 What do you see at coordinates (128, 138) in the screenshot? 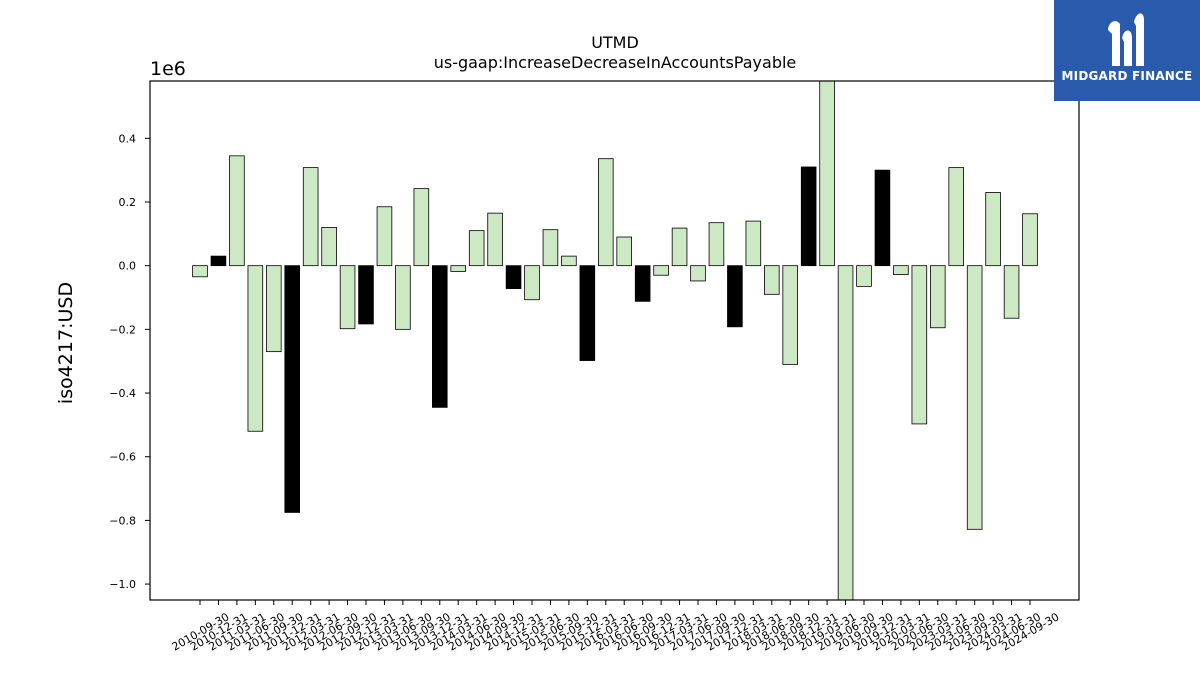
I see `y-tick-label: 0.4` at bounding box center [128, 138].